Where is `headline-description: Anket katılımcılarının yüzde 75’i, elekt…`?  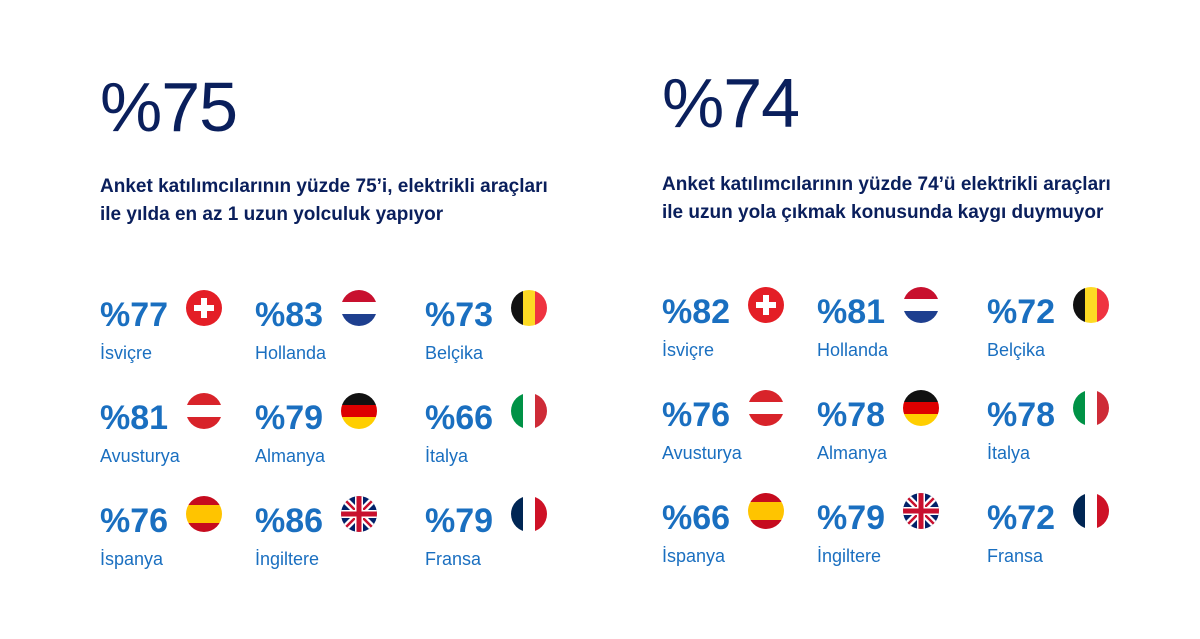
headline-description: Anket katılımcılarının yüzde 75’i, elekt… is located at coordinates (324, 200).